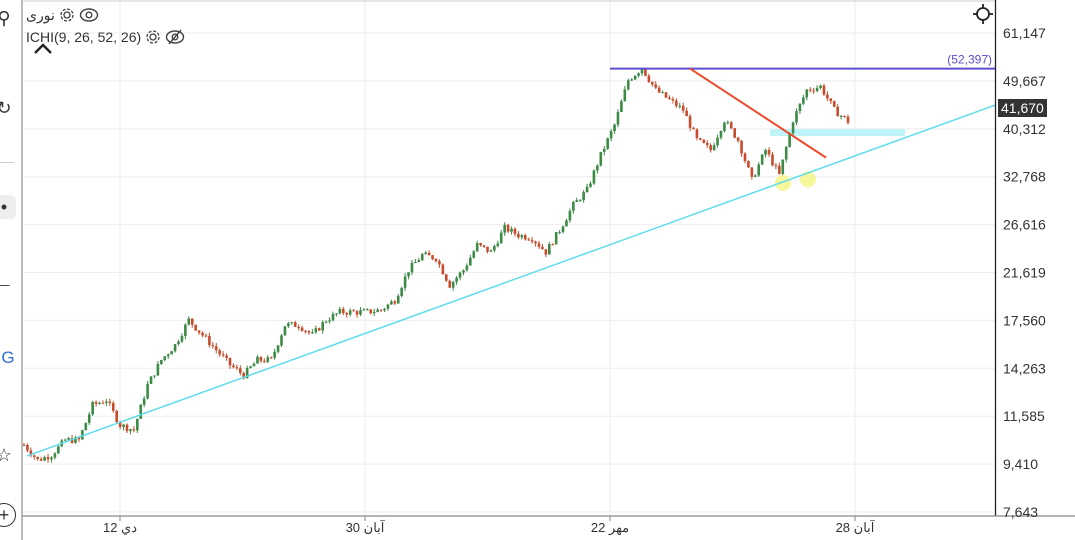  Describe the element at coordinates (40, 14) in the screenshot. I see `symbol-name: نوری` at that location.